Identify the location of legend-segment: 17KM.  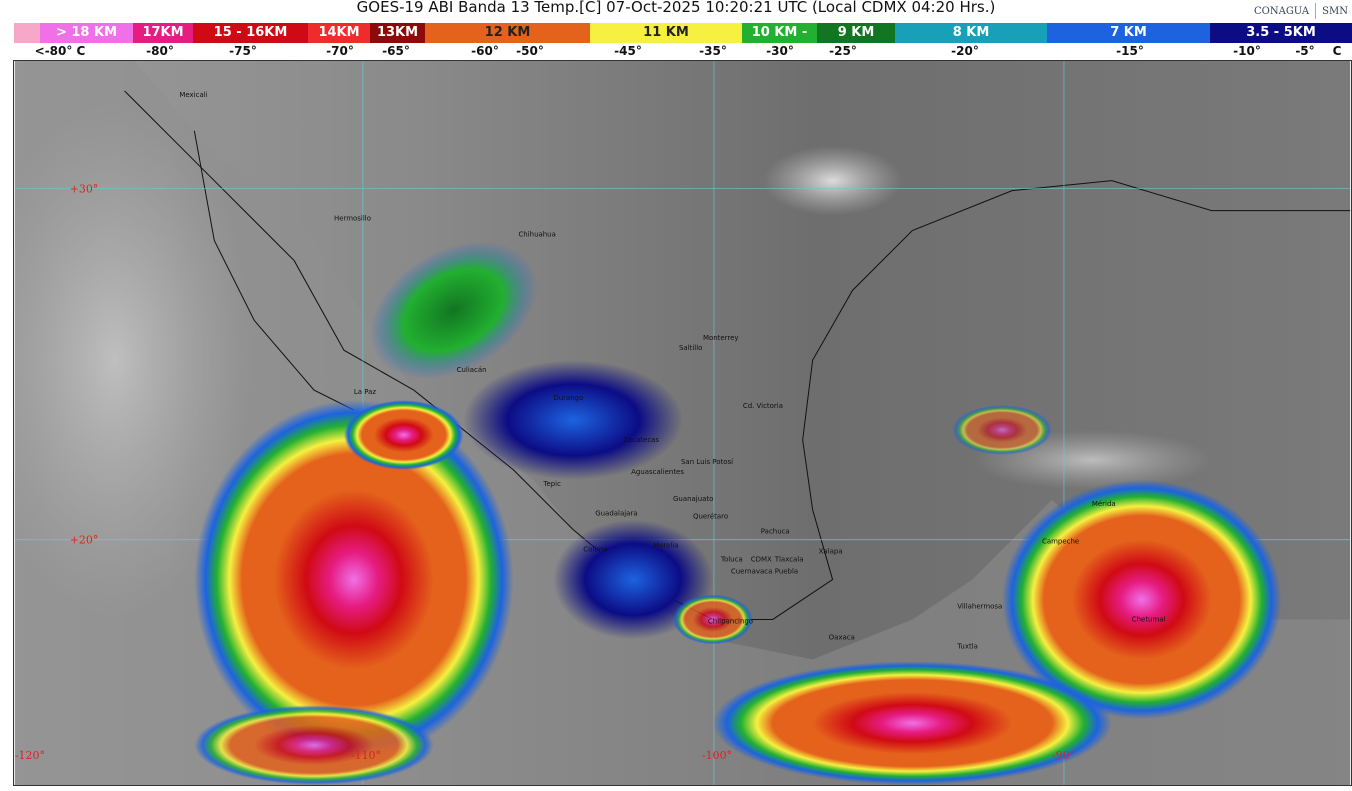
(163, 33).